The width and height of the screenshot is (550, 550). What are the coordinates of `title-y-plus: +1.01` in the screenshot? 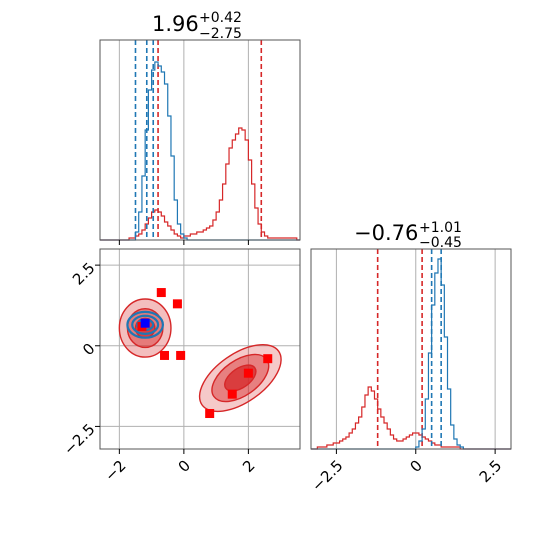 It's located at (440, 228).